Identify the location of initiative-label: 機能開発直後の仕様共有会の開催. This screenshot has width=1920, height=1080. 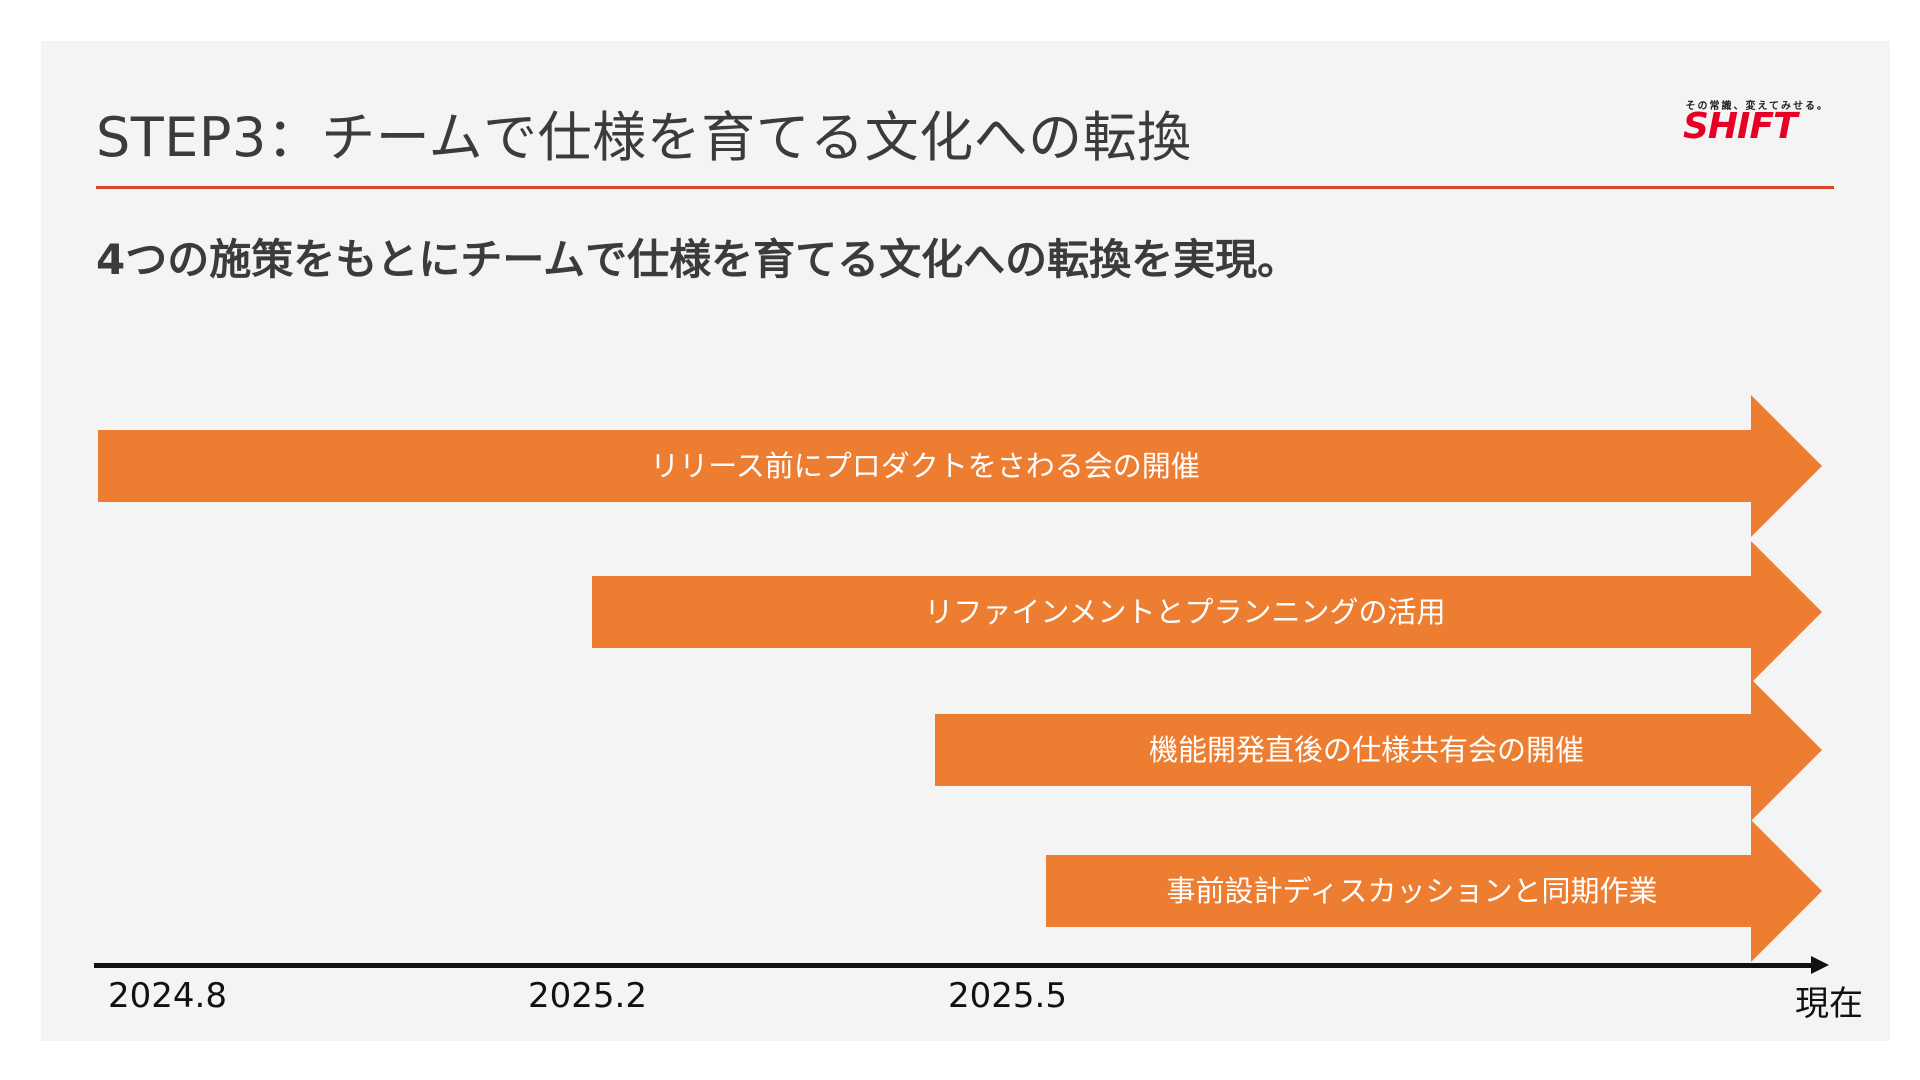
(1366, 750).